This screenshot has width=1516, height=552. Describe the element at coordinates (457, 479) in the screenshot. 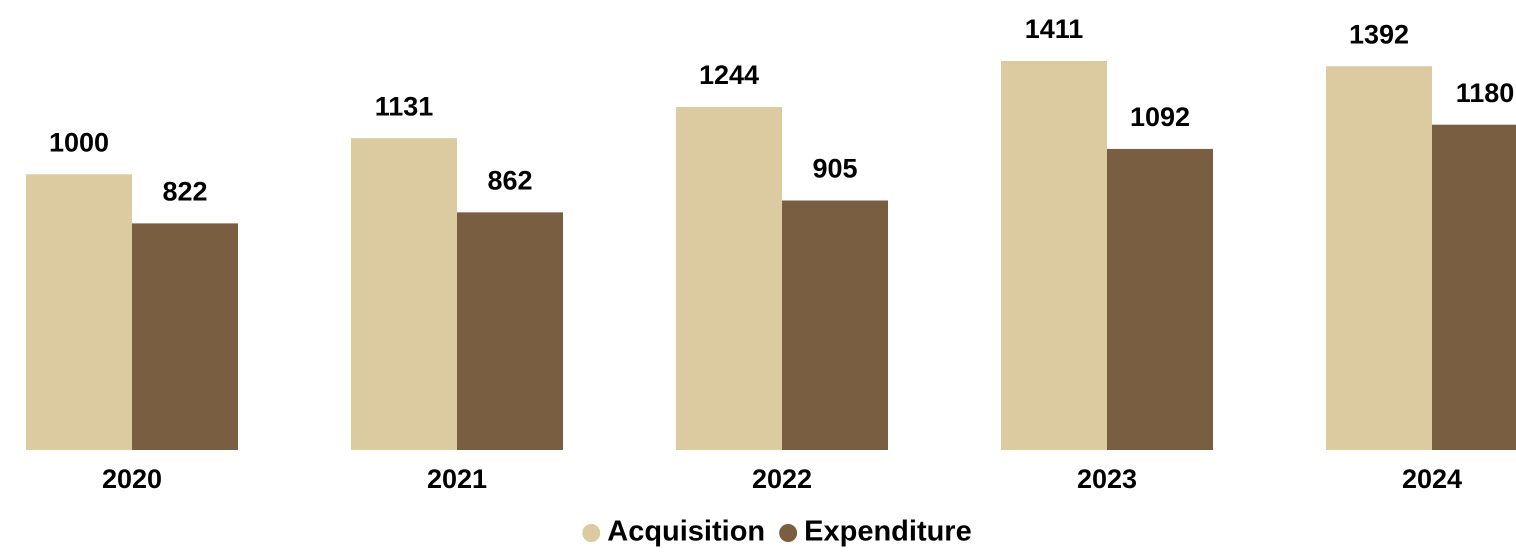

I see `x-tick-label: 2021` at that location.